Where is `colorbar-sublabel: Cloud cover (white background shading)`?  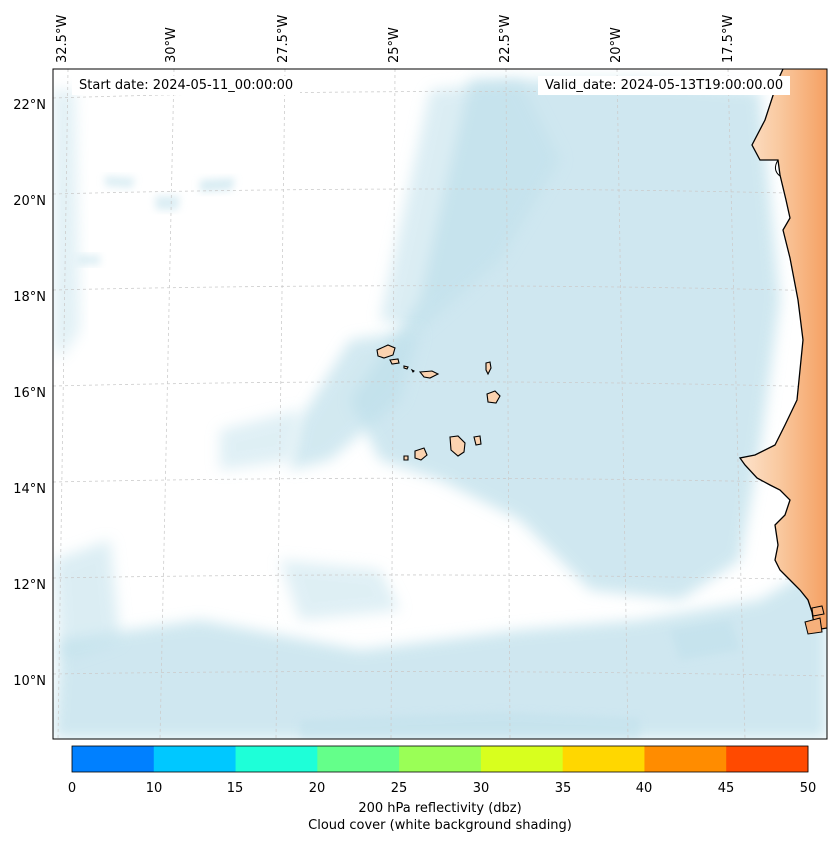
colorbar-sublabel: Cloud cover (white background shading) is located at coordinates (440, 825).